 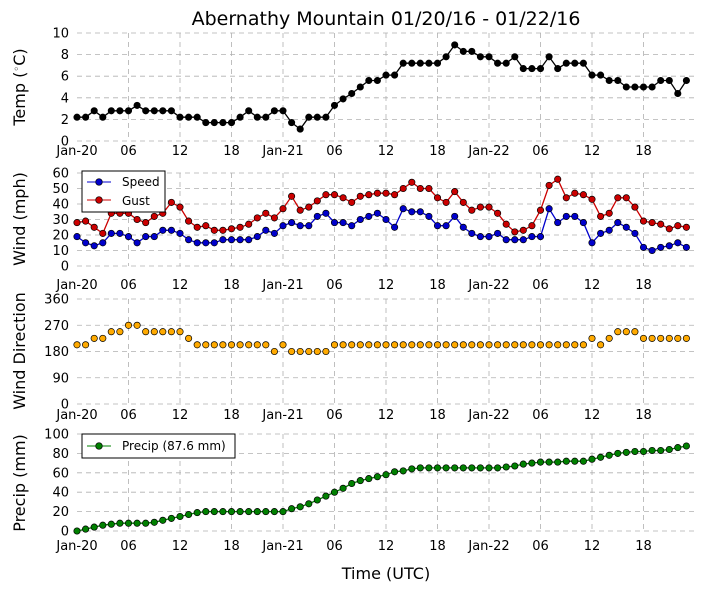 I want to click on precip-xtick-label: Jan-21, so click(x=282, y=546).